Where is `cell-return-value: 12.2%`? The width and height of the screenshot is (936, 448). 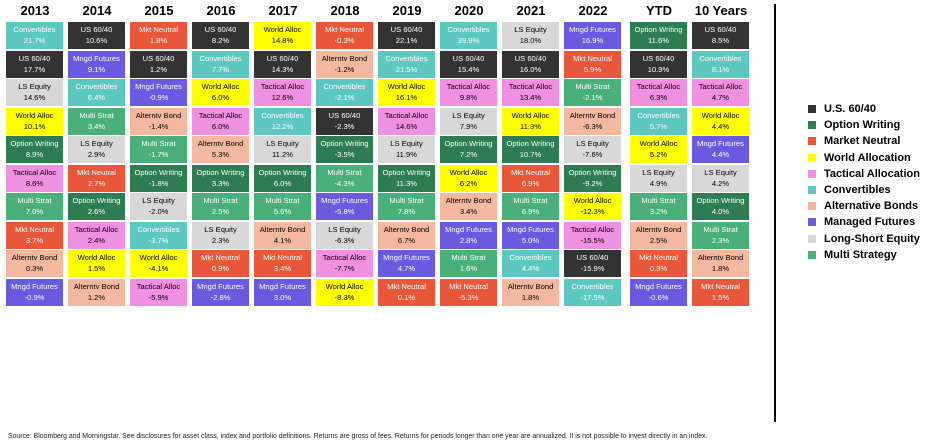
cell-return-value: 12.2% is located at coordinates (282, 126).